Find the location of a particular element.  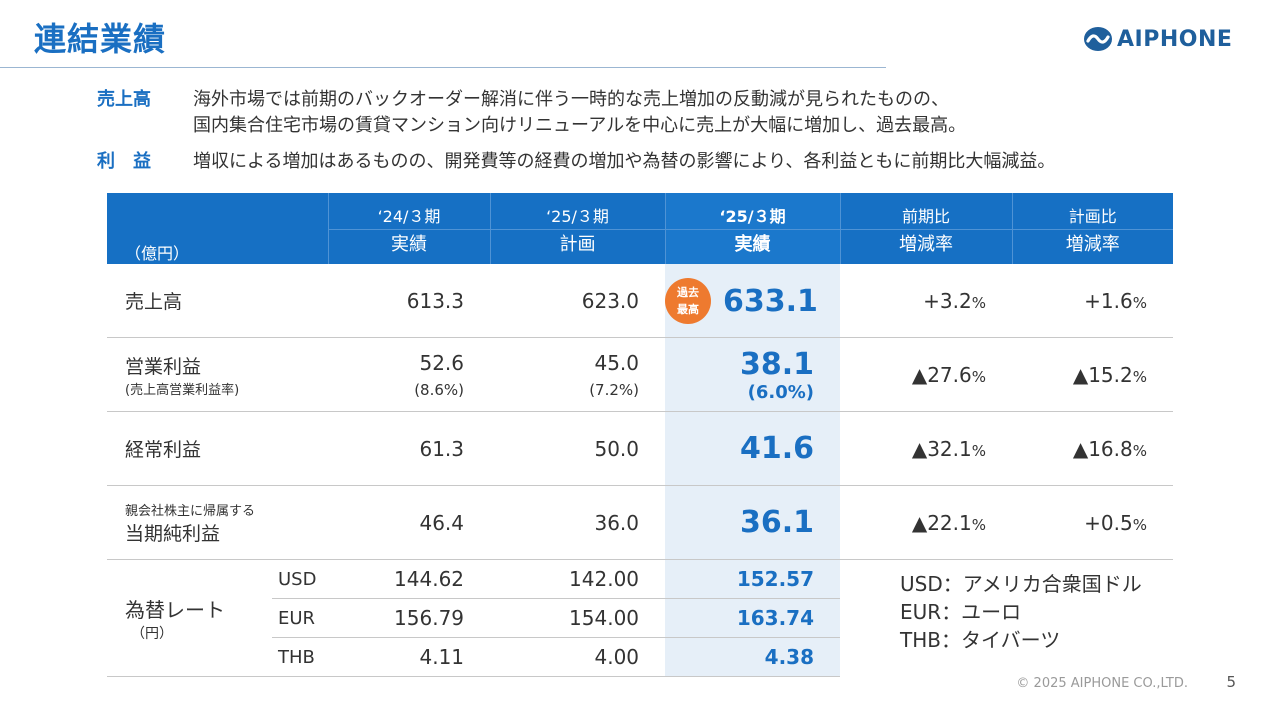

copyright: © 2025 AIPHONE CO.,LTD. is located at coordinates (1102, 683).